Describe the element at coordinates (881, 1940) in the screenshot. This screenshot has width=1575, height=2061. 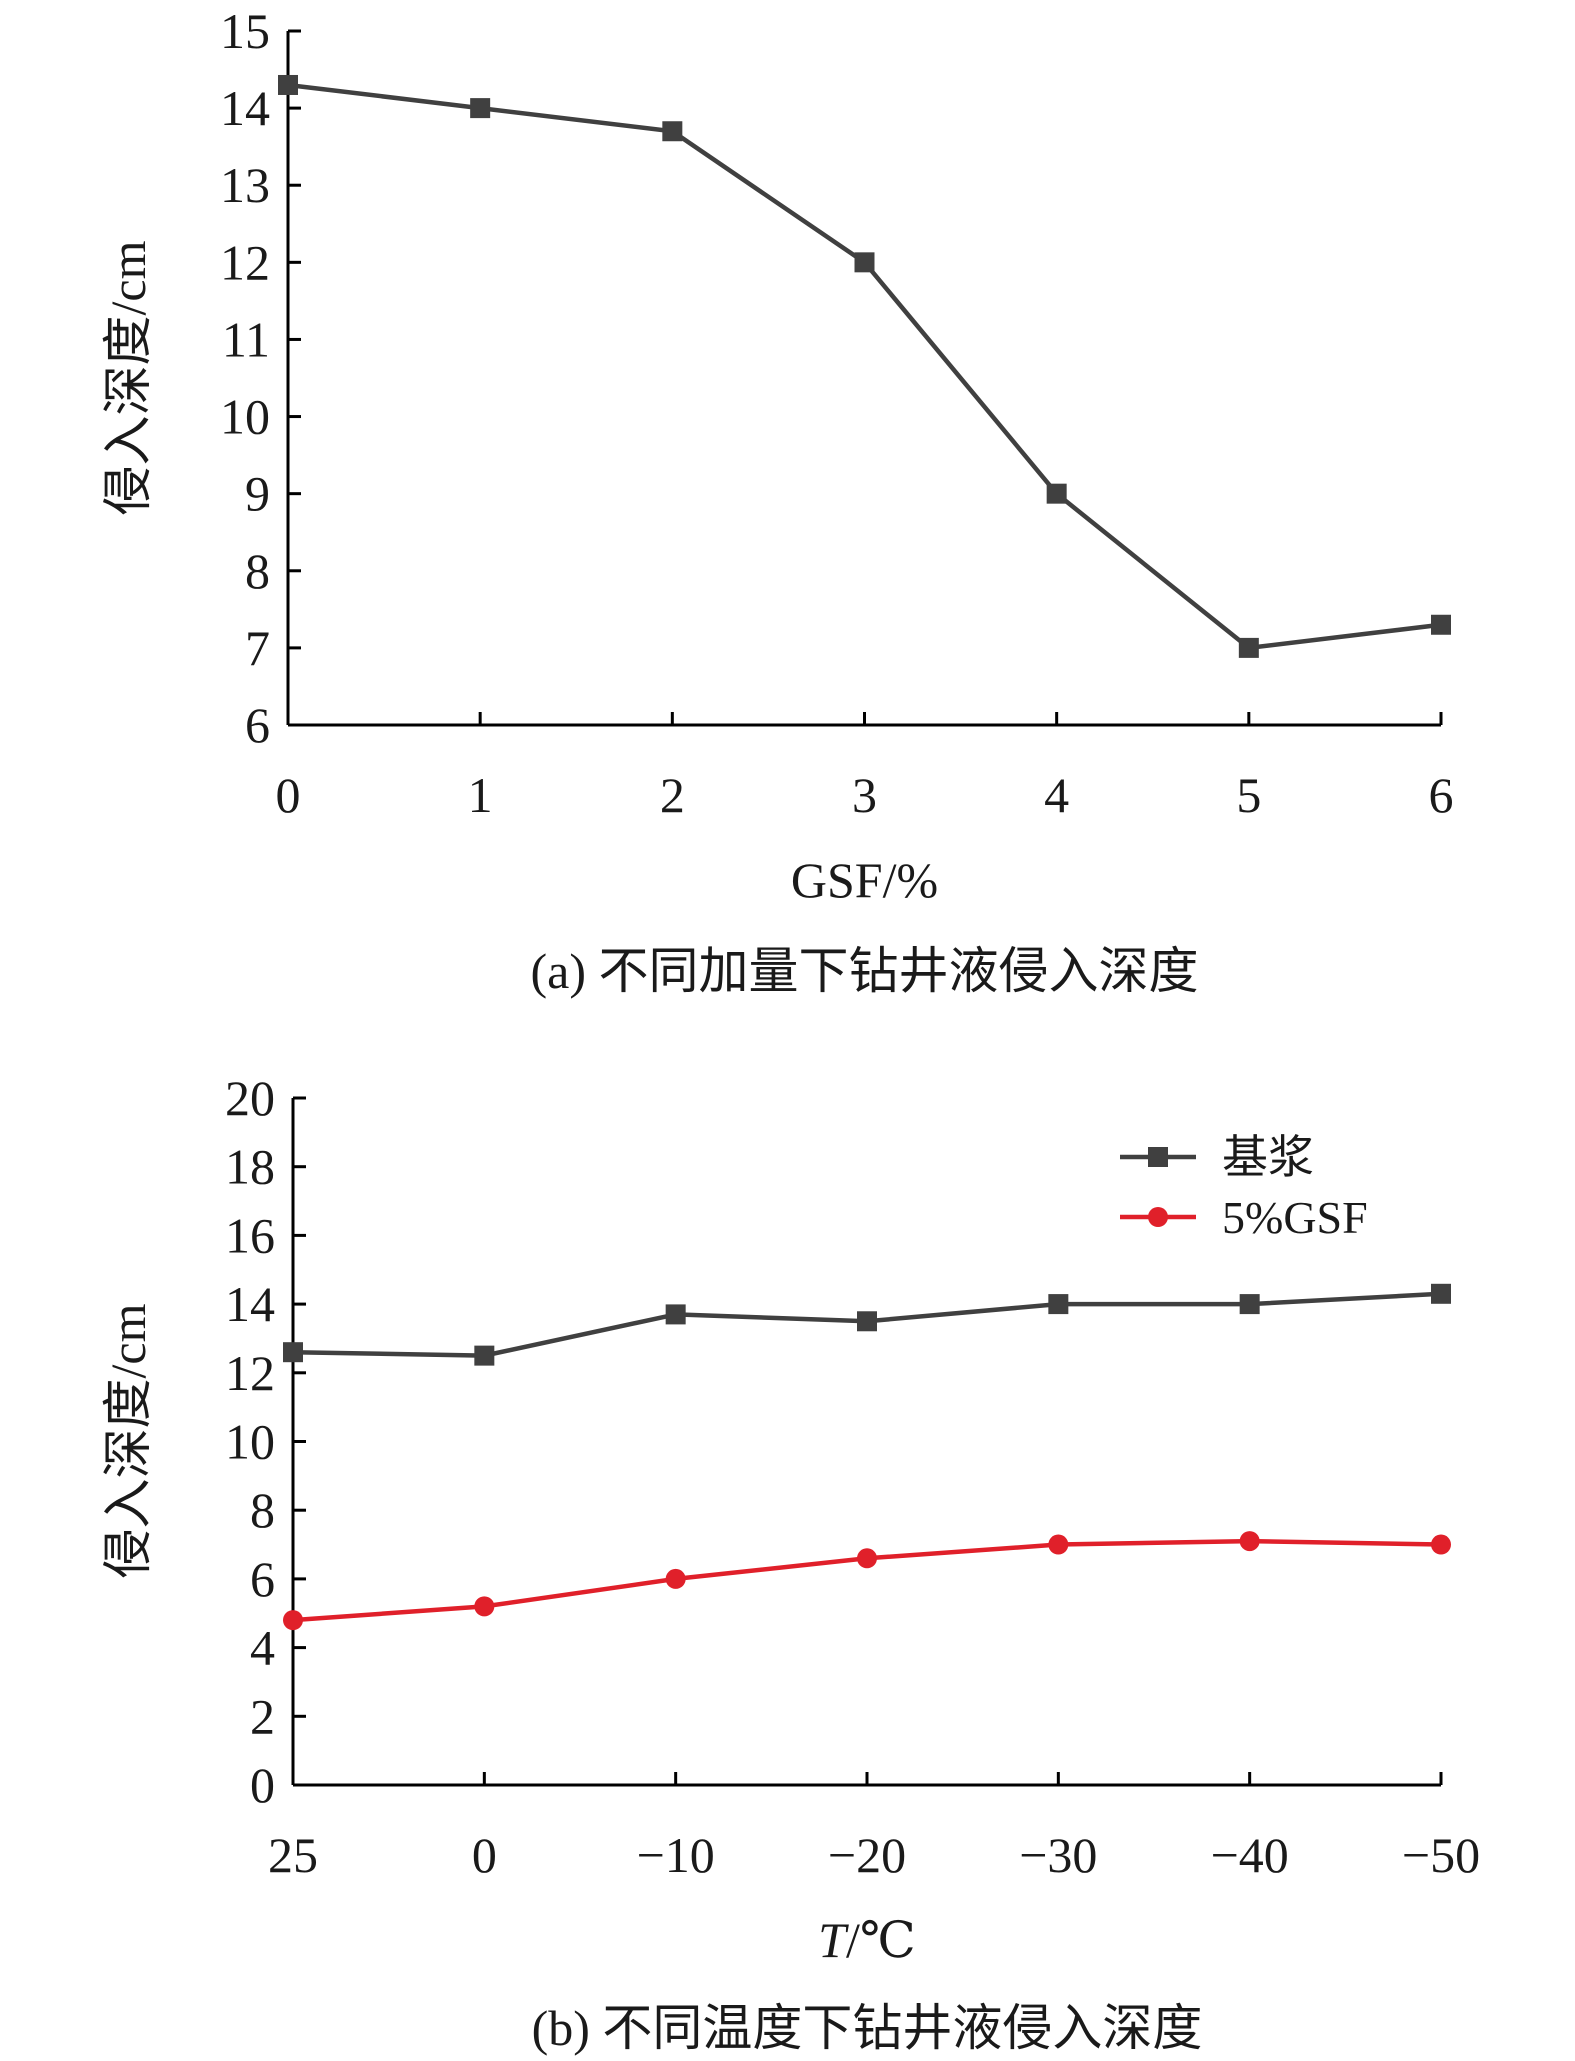
I see `x-axis-title-rest: /℃` at that location.